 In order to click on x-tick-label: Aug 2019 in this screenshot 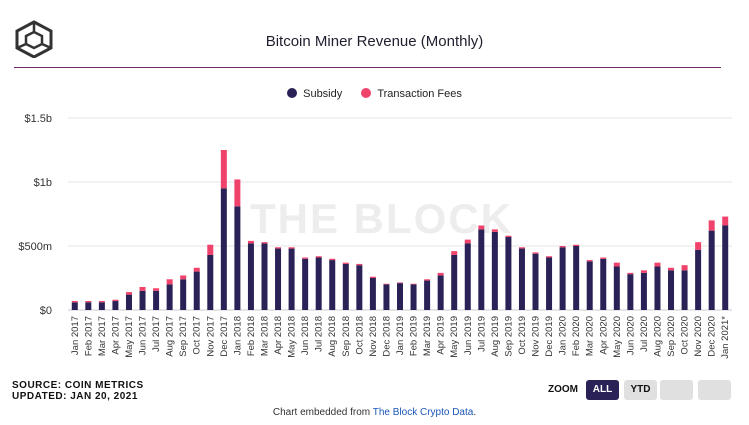, I will do `click(495, 336)`.